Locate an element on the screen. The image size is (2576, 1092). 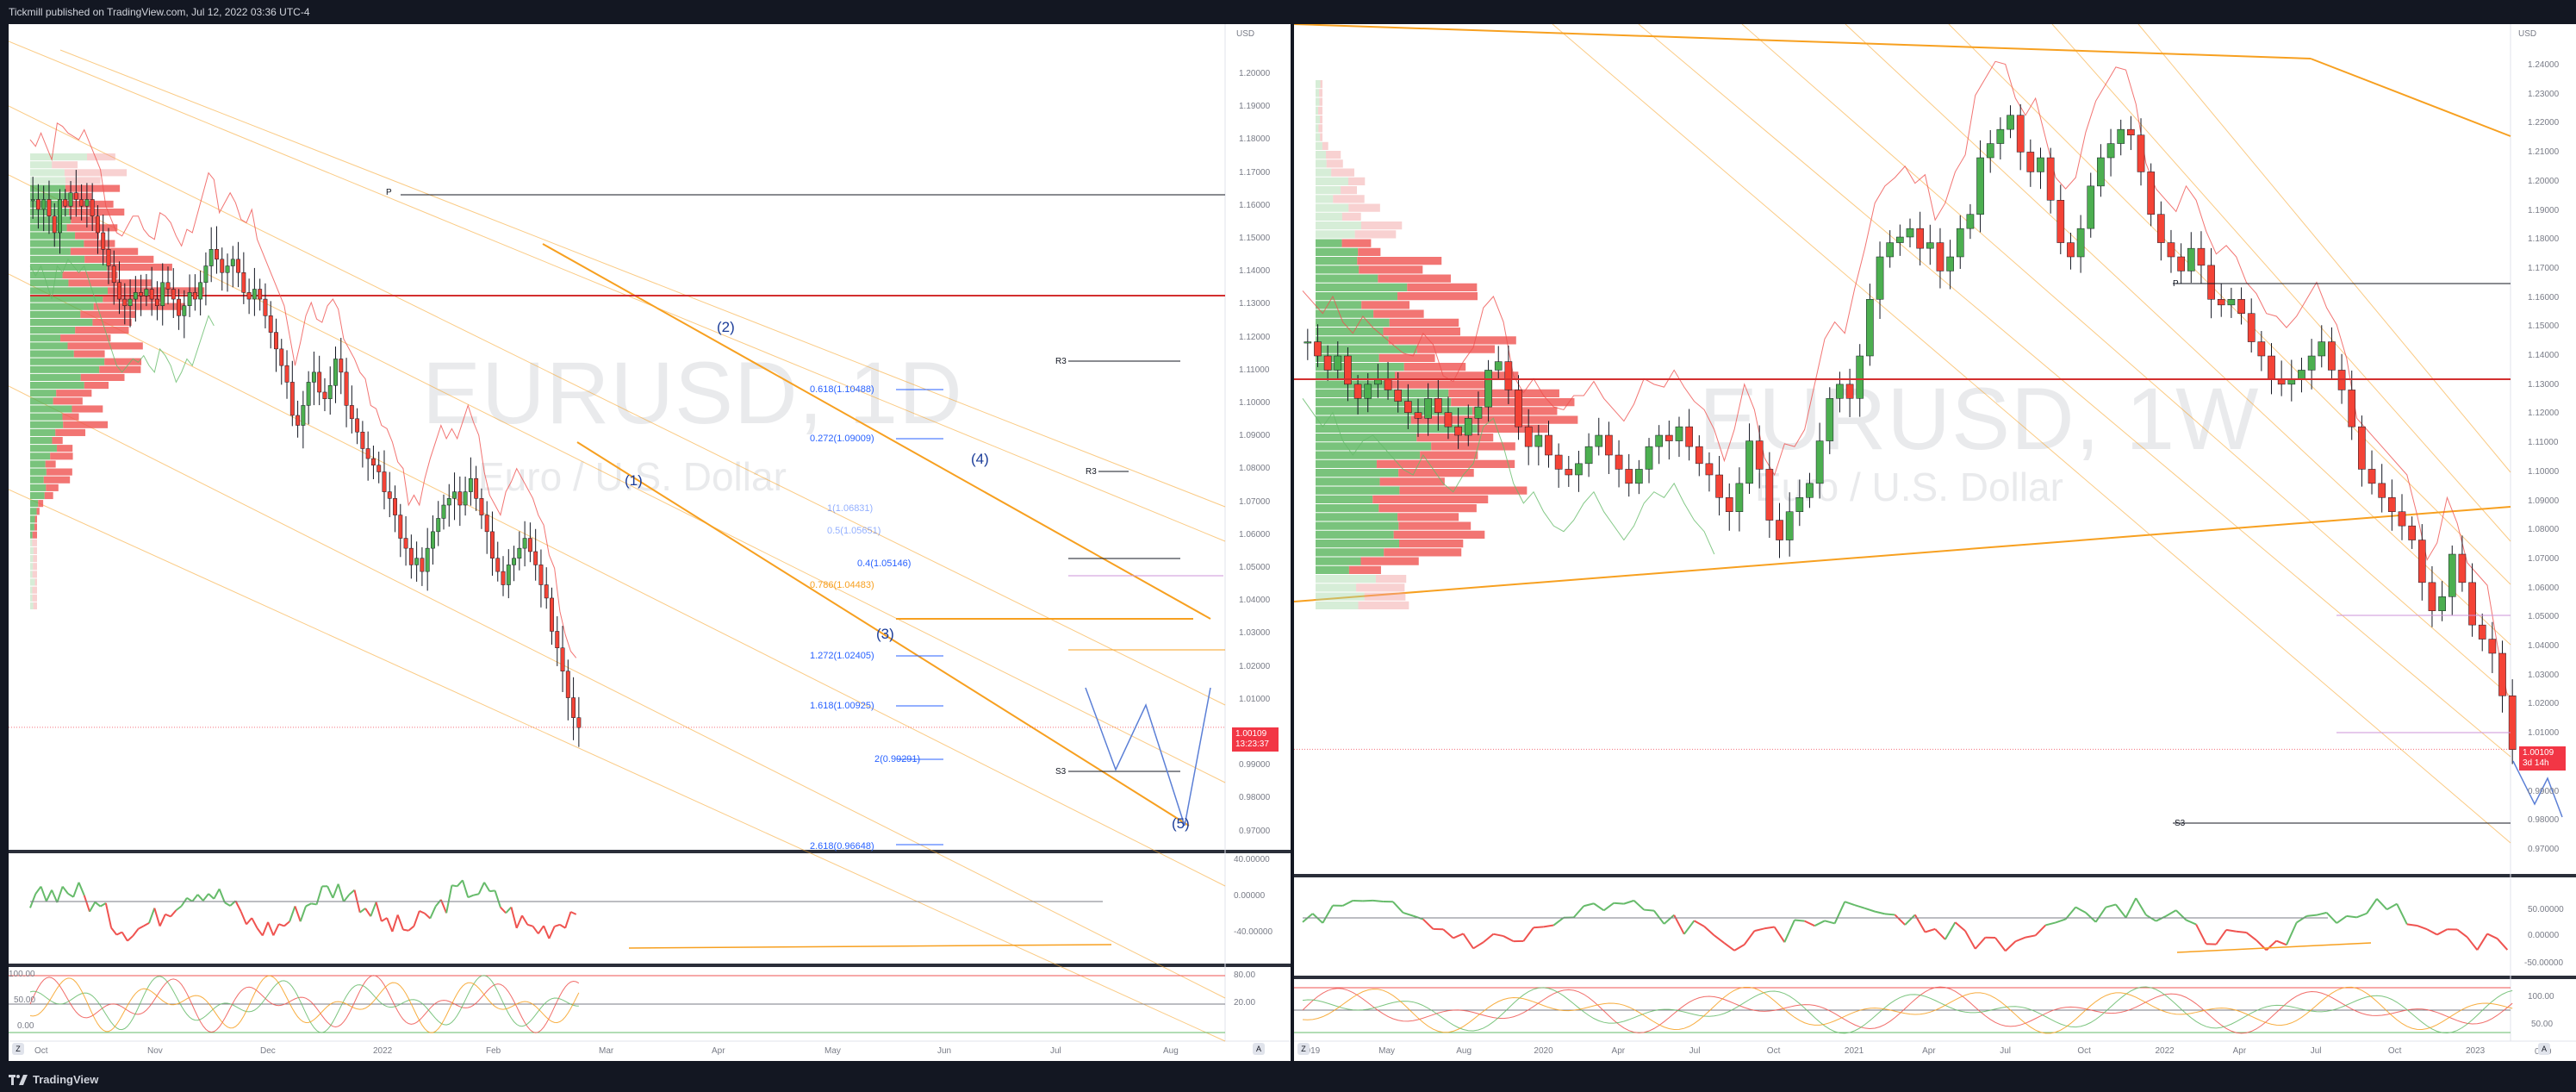
elliott-wave-label: (2) is located at coordinates (726, 327).